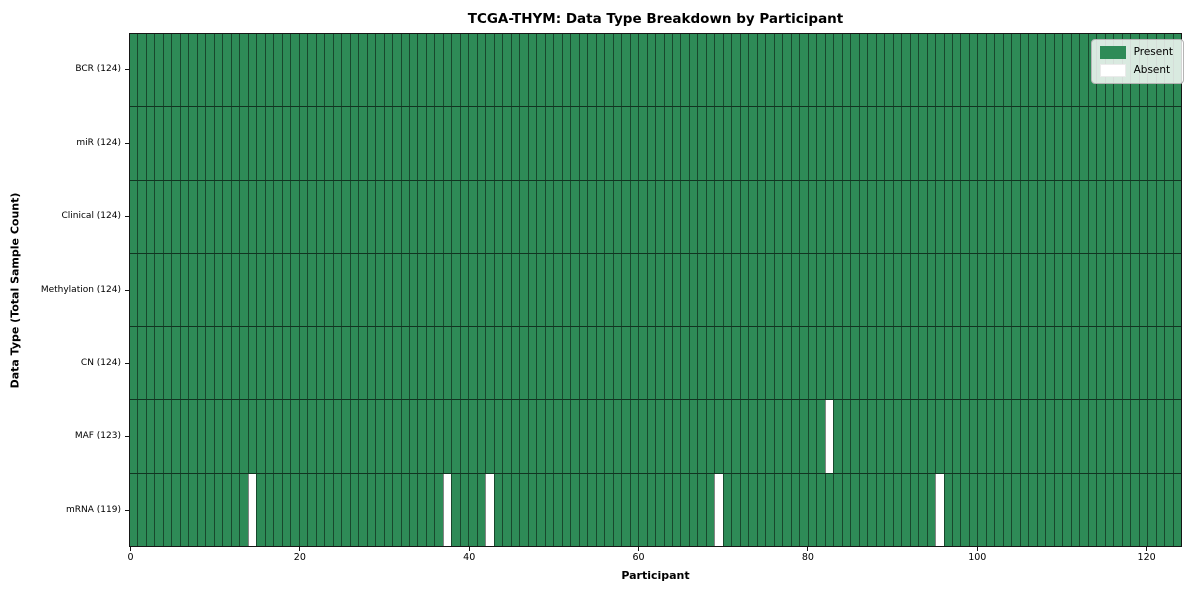 The width and height of the screenshot is (1200, 600). What do you see at coordinates (1112, 52) in the screenshot?
I see `legend-swatch-icon` at bounding box center [1112, 52].